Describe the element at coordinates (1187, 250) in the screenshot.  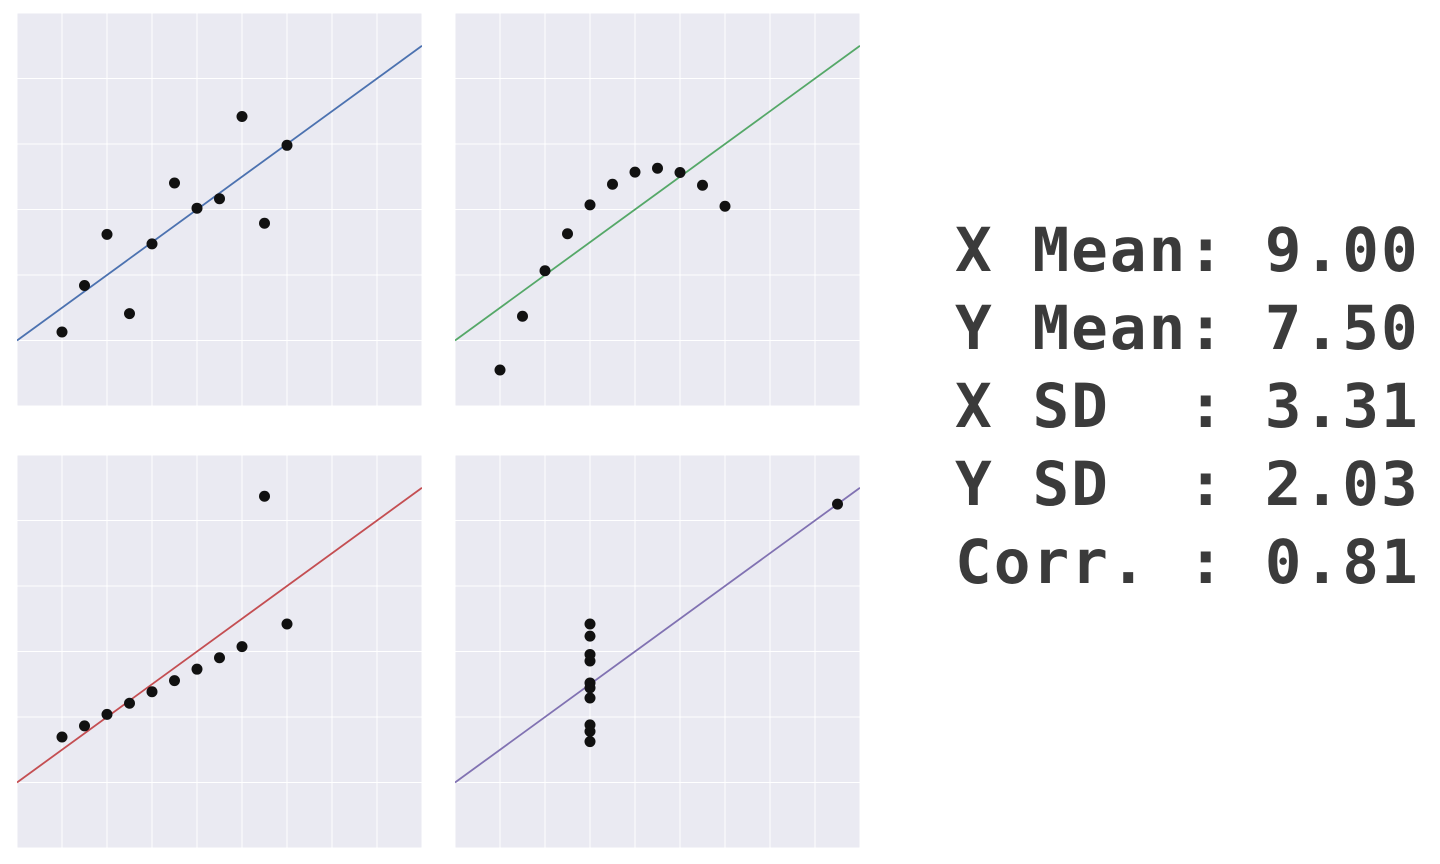
I see `stat-x-mean: X Mean: 9.00` at that location.